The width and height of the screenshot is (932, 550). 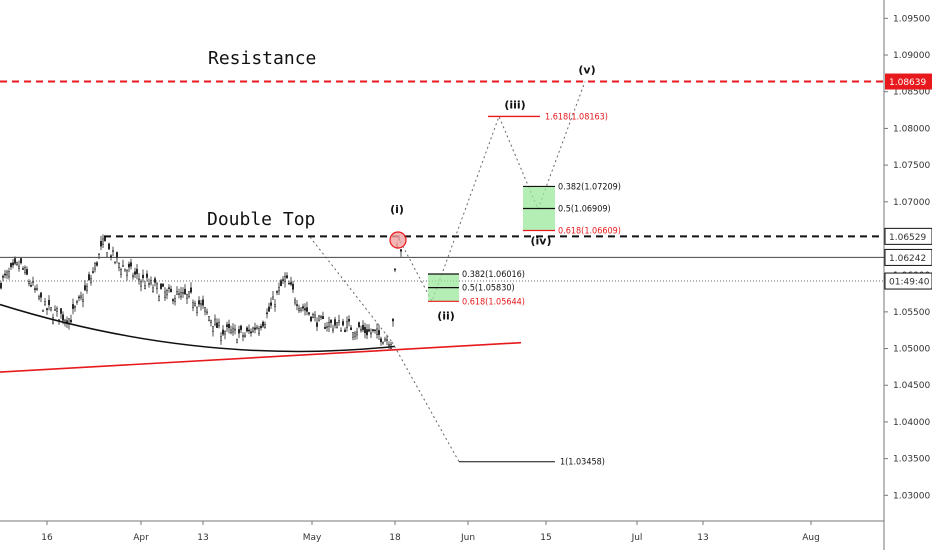 I want to click on rounding-bottom-curve, so click(x=198, y=328).